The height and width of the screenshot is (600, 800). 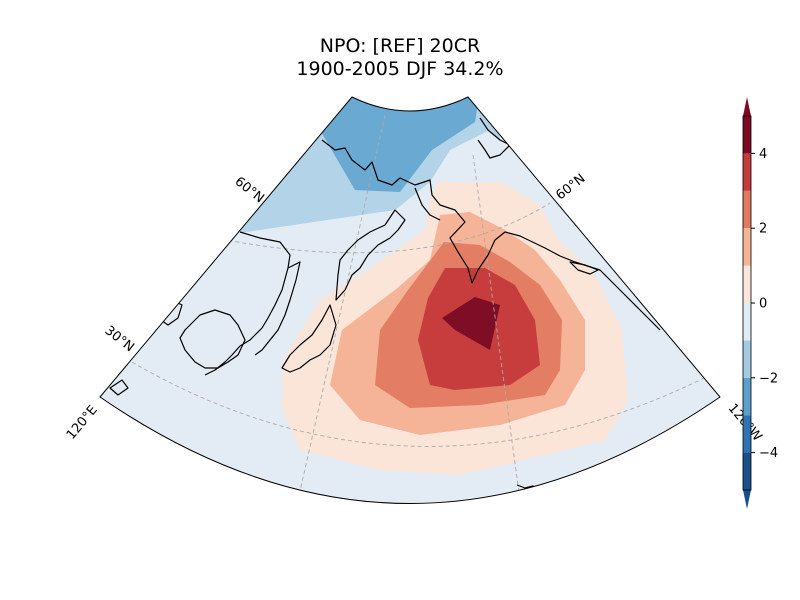 I want to click on coast-taiwan, so click(x=119, y=387).